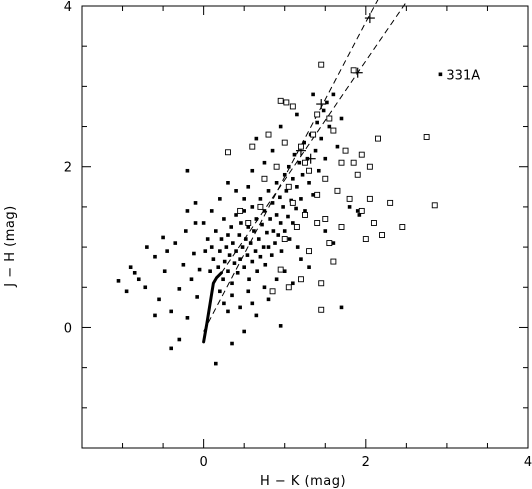 This screenshot has width=532, height=489. What do you see at coordinates (303, 481) in the screenshot?
I see `x-axis-label: H − K (mag)` at bounding box center [303, 481].